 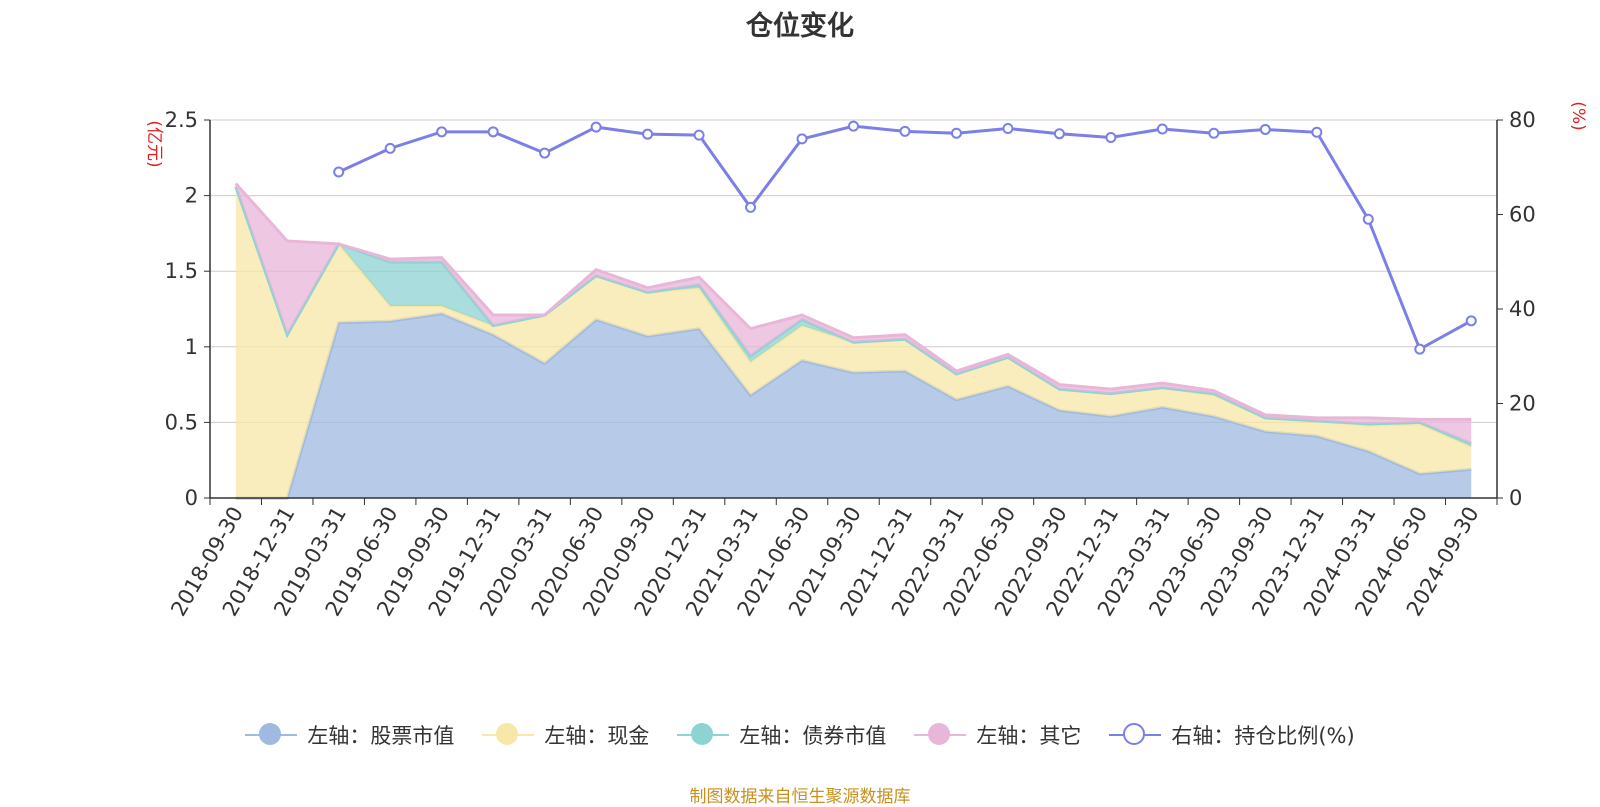 I want to click on left-tick-label: 1, so click(x=191, y=347).